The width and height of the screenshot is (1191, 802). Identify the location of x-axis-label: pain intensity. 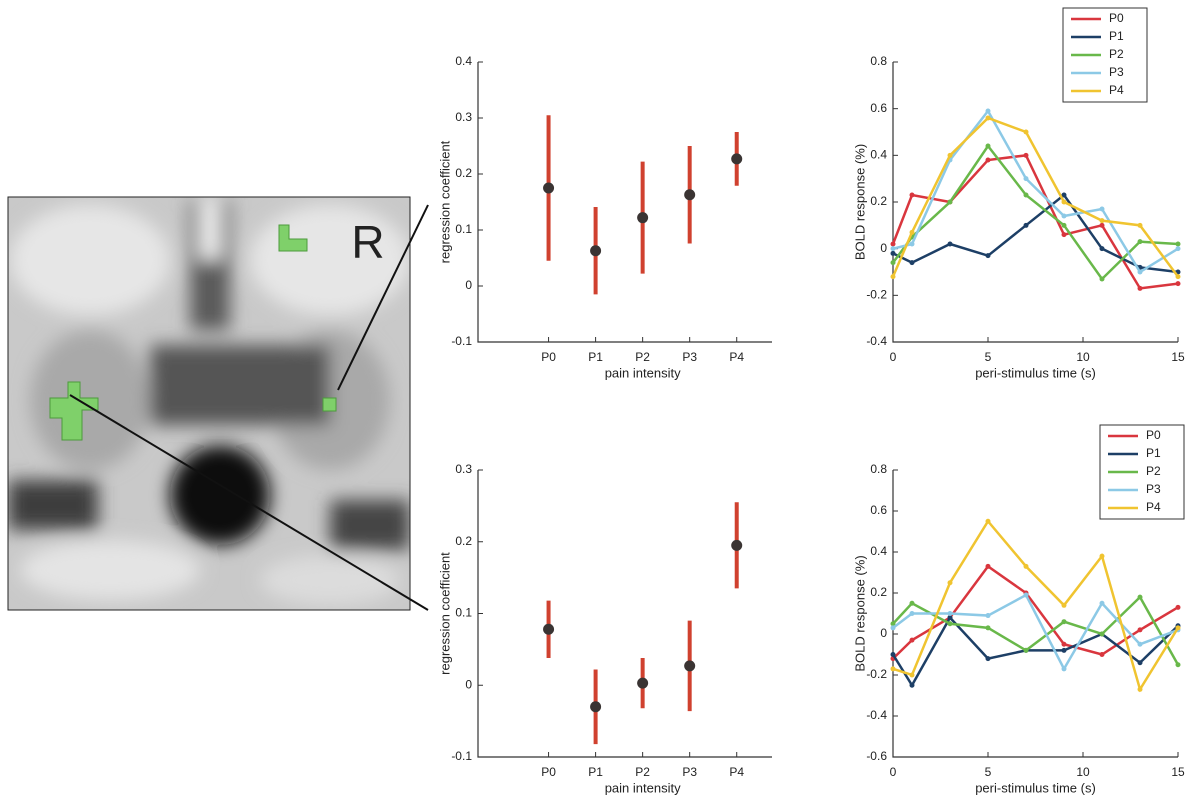
(643, 372).